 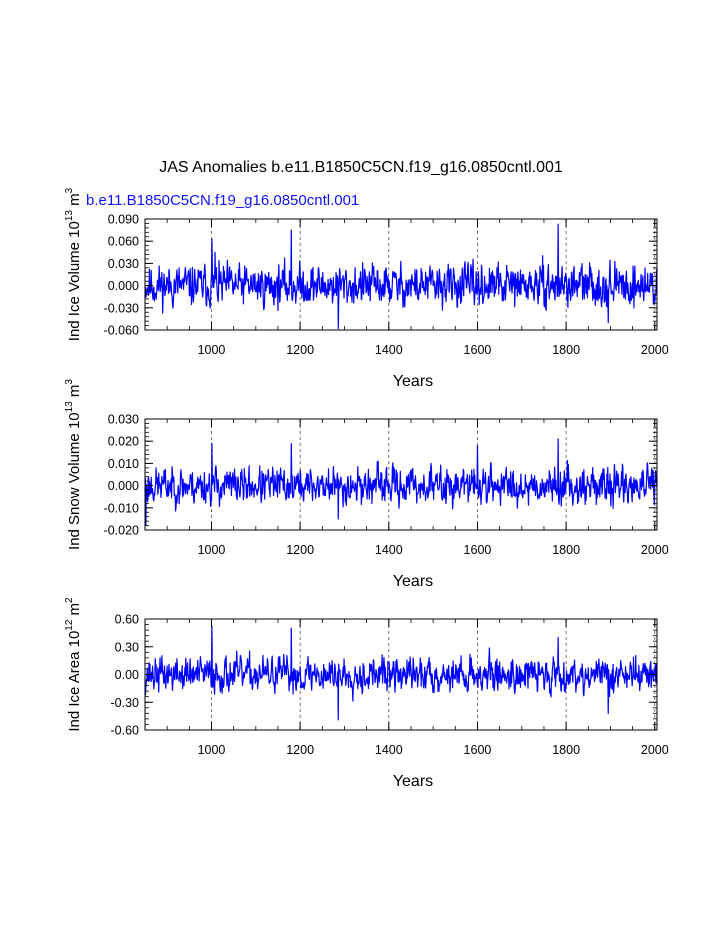 I want to click on y-label-text: Ind Ice Area 10, so click(x=74, y=681).